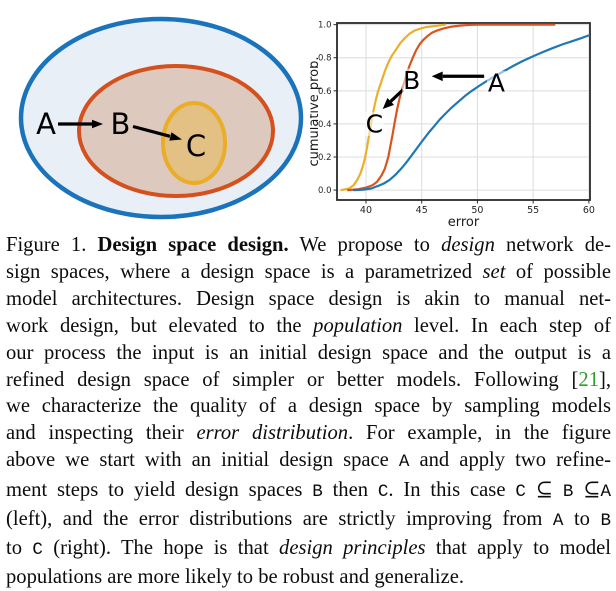  What do you see at coordinates (325, 125) in the screenshot?
I see `y-tick-label: 0.4` at bounding box center [325, 125].